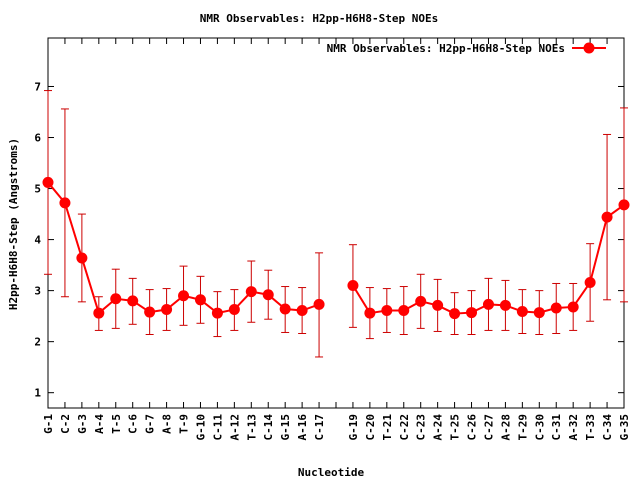 The height and width of the screenshot is (480, 640). I want to click on x-tick-label: A-12, so click(234, 427).